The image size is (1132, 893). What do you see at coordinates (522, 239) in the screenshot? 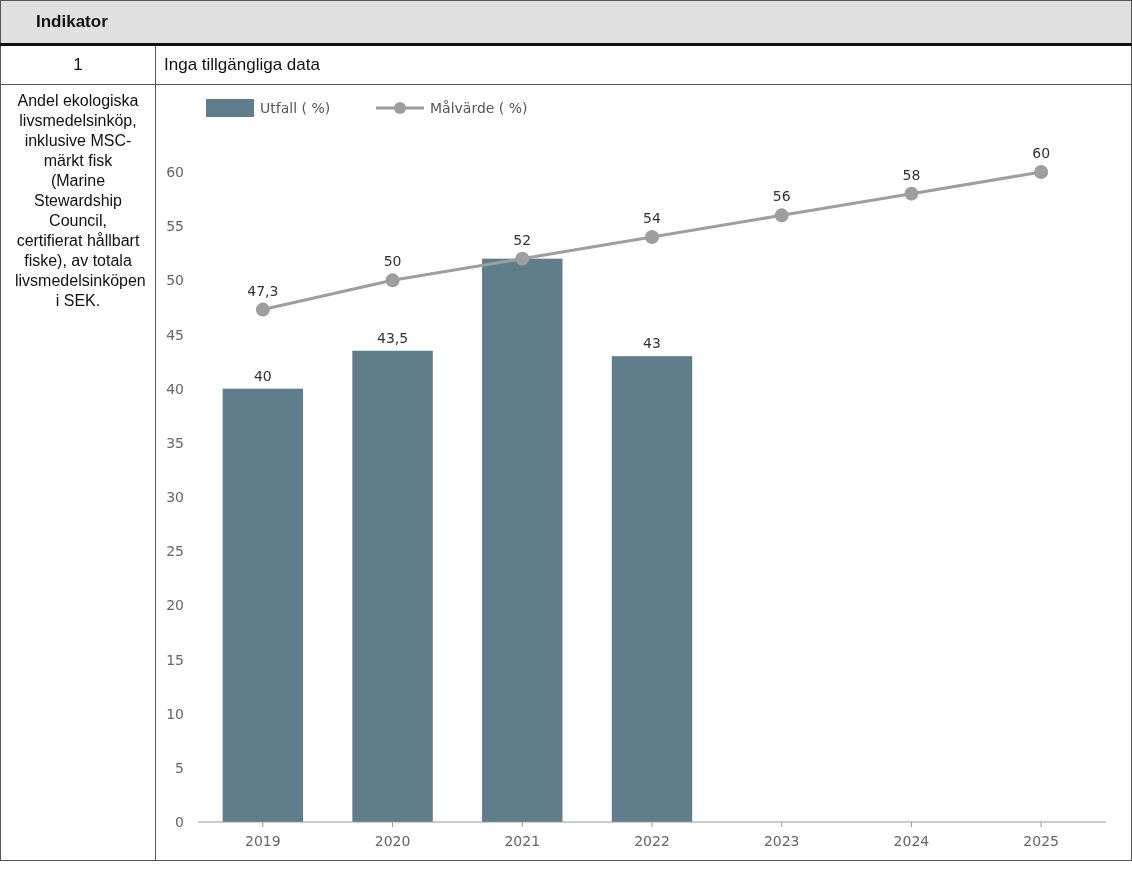
I see `data-label: 52` at bounding box center [522, 239].